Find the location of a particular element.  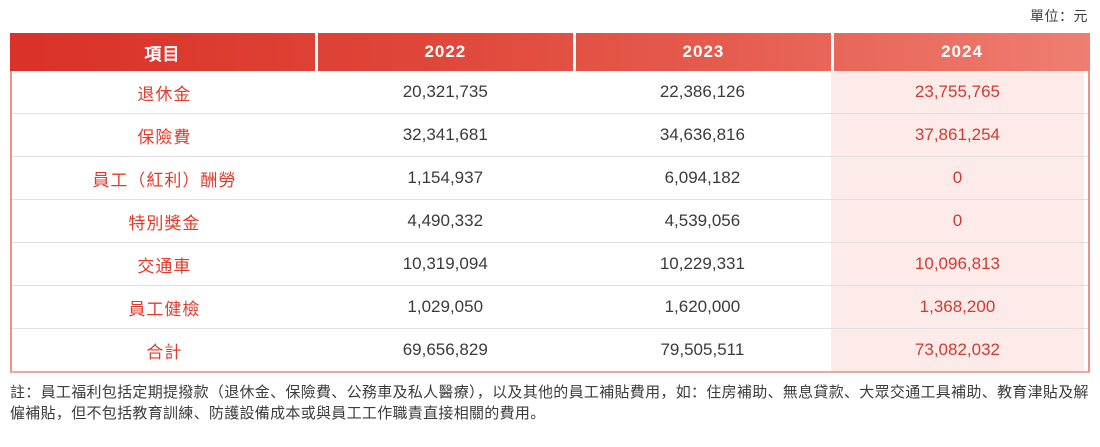

table-row-shuttle-bus: 交通車 10,319,094 10,229,331 10,096,813 is located at coordinates (550, 264).